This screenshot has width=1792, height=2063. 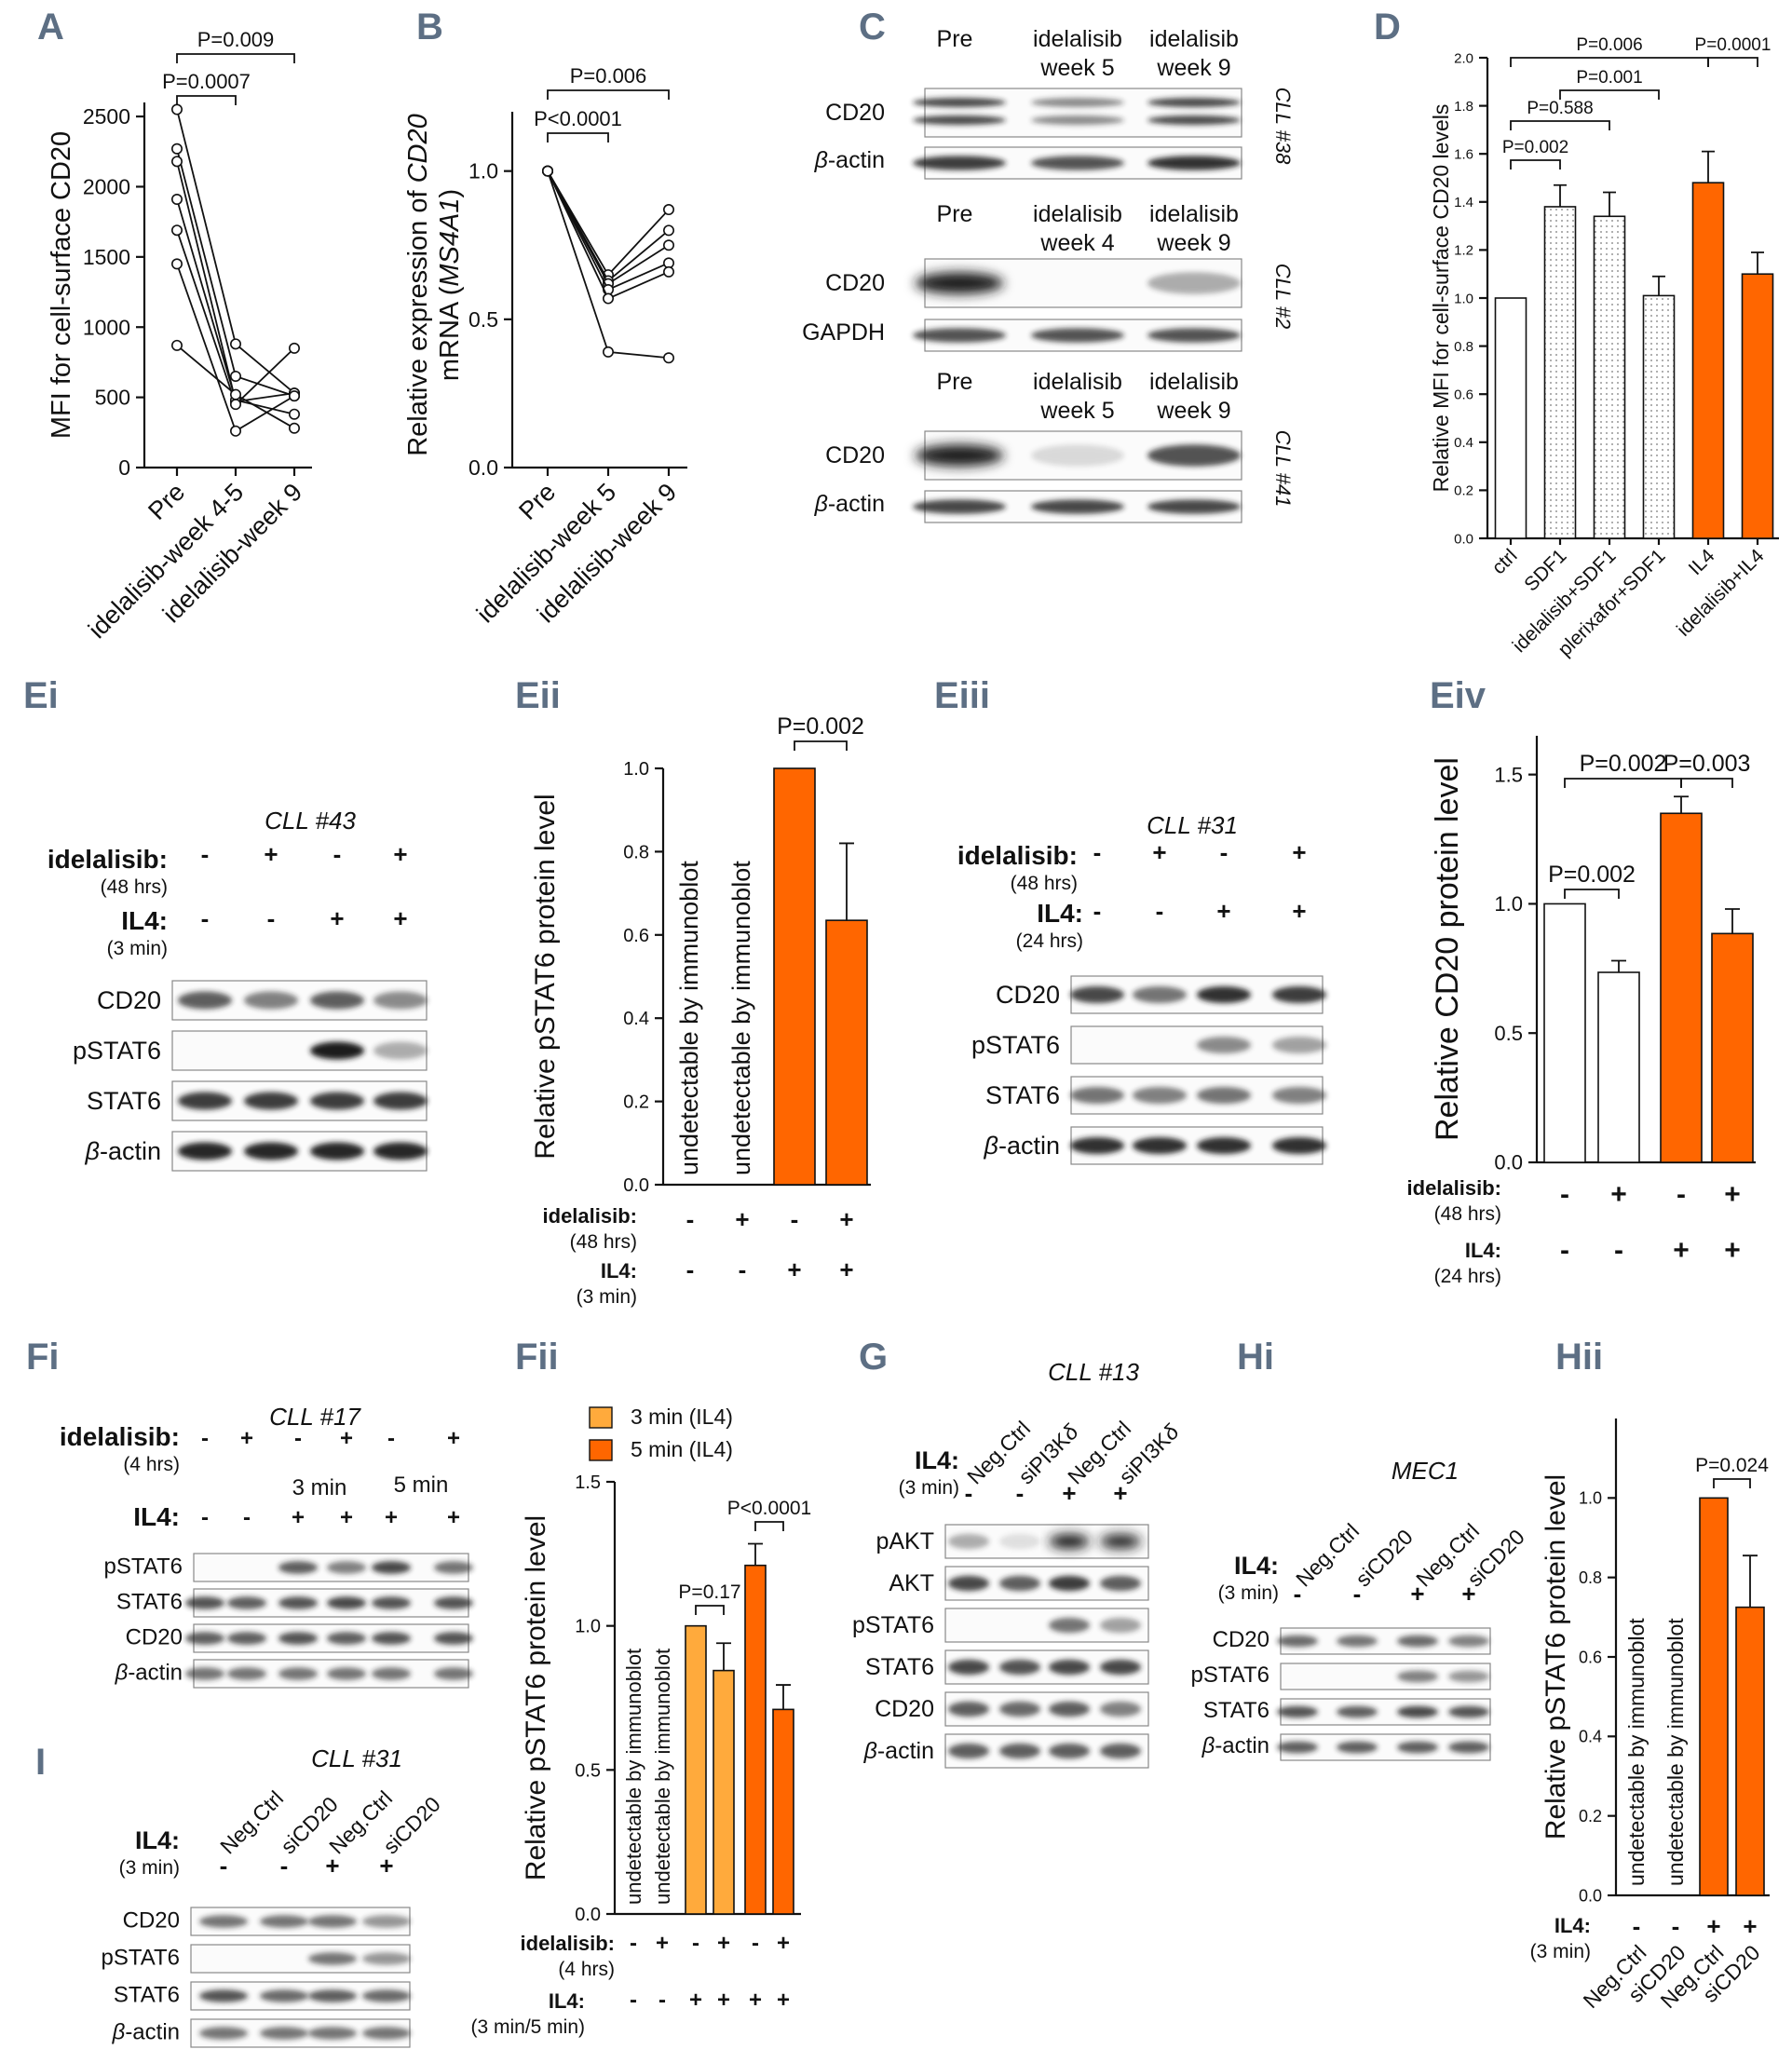 What do you see at coordinates (1732, 1250) in the screenshot?
I see `chart-eiv-il4-sign-plus: +` at bounding box center [1732, 1250].